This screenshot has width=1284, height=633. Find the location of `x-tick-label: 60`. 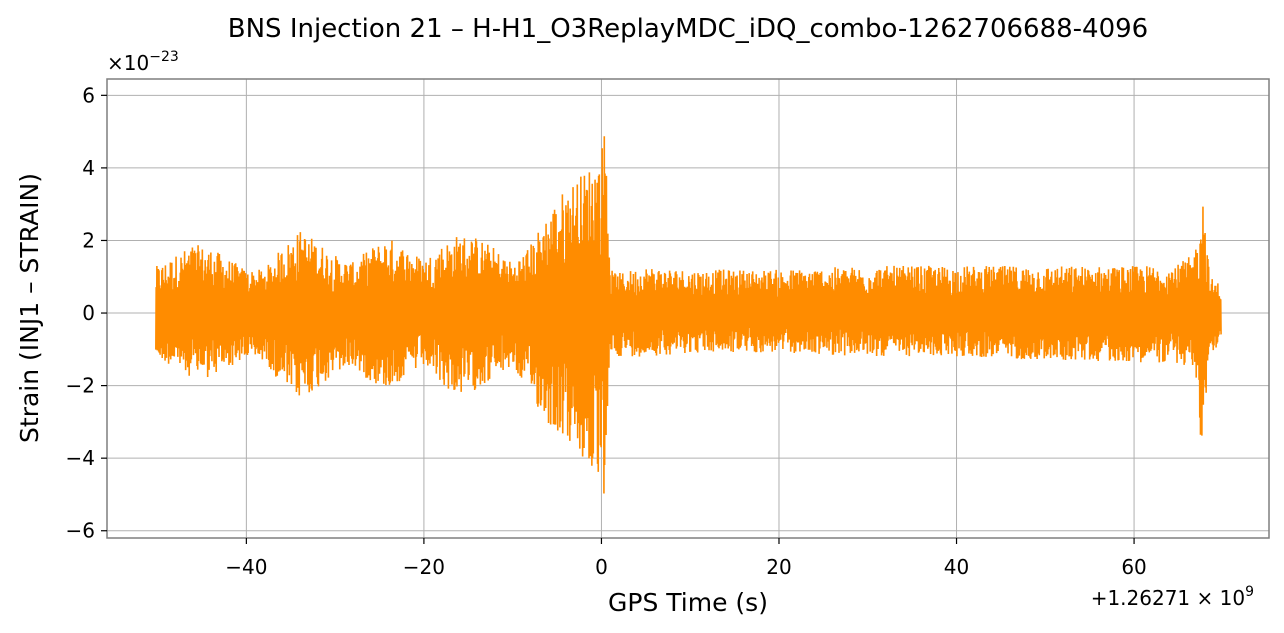

x-tick-label: 60 is located at coordinates (1133, 567).